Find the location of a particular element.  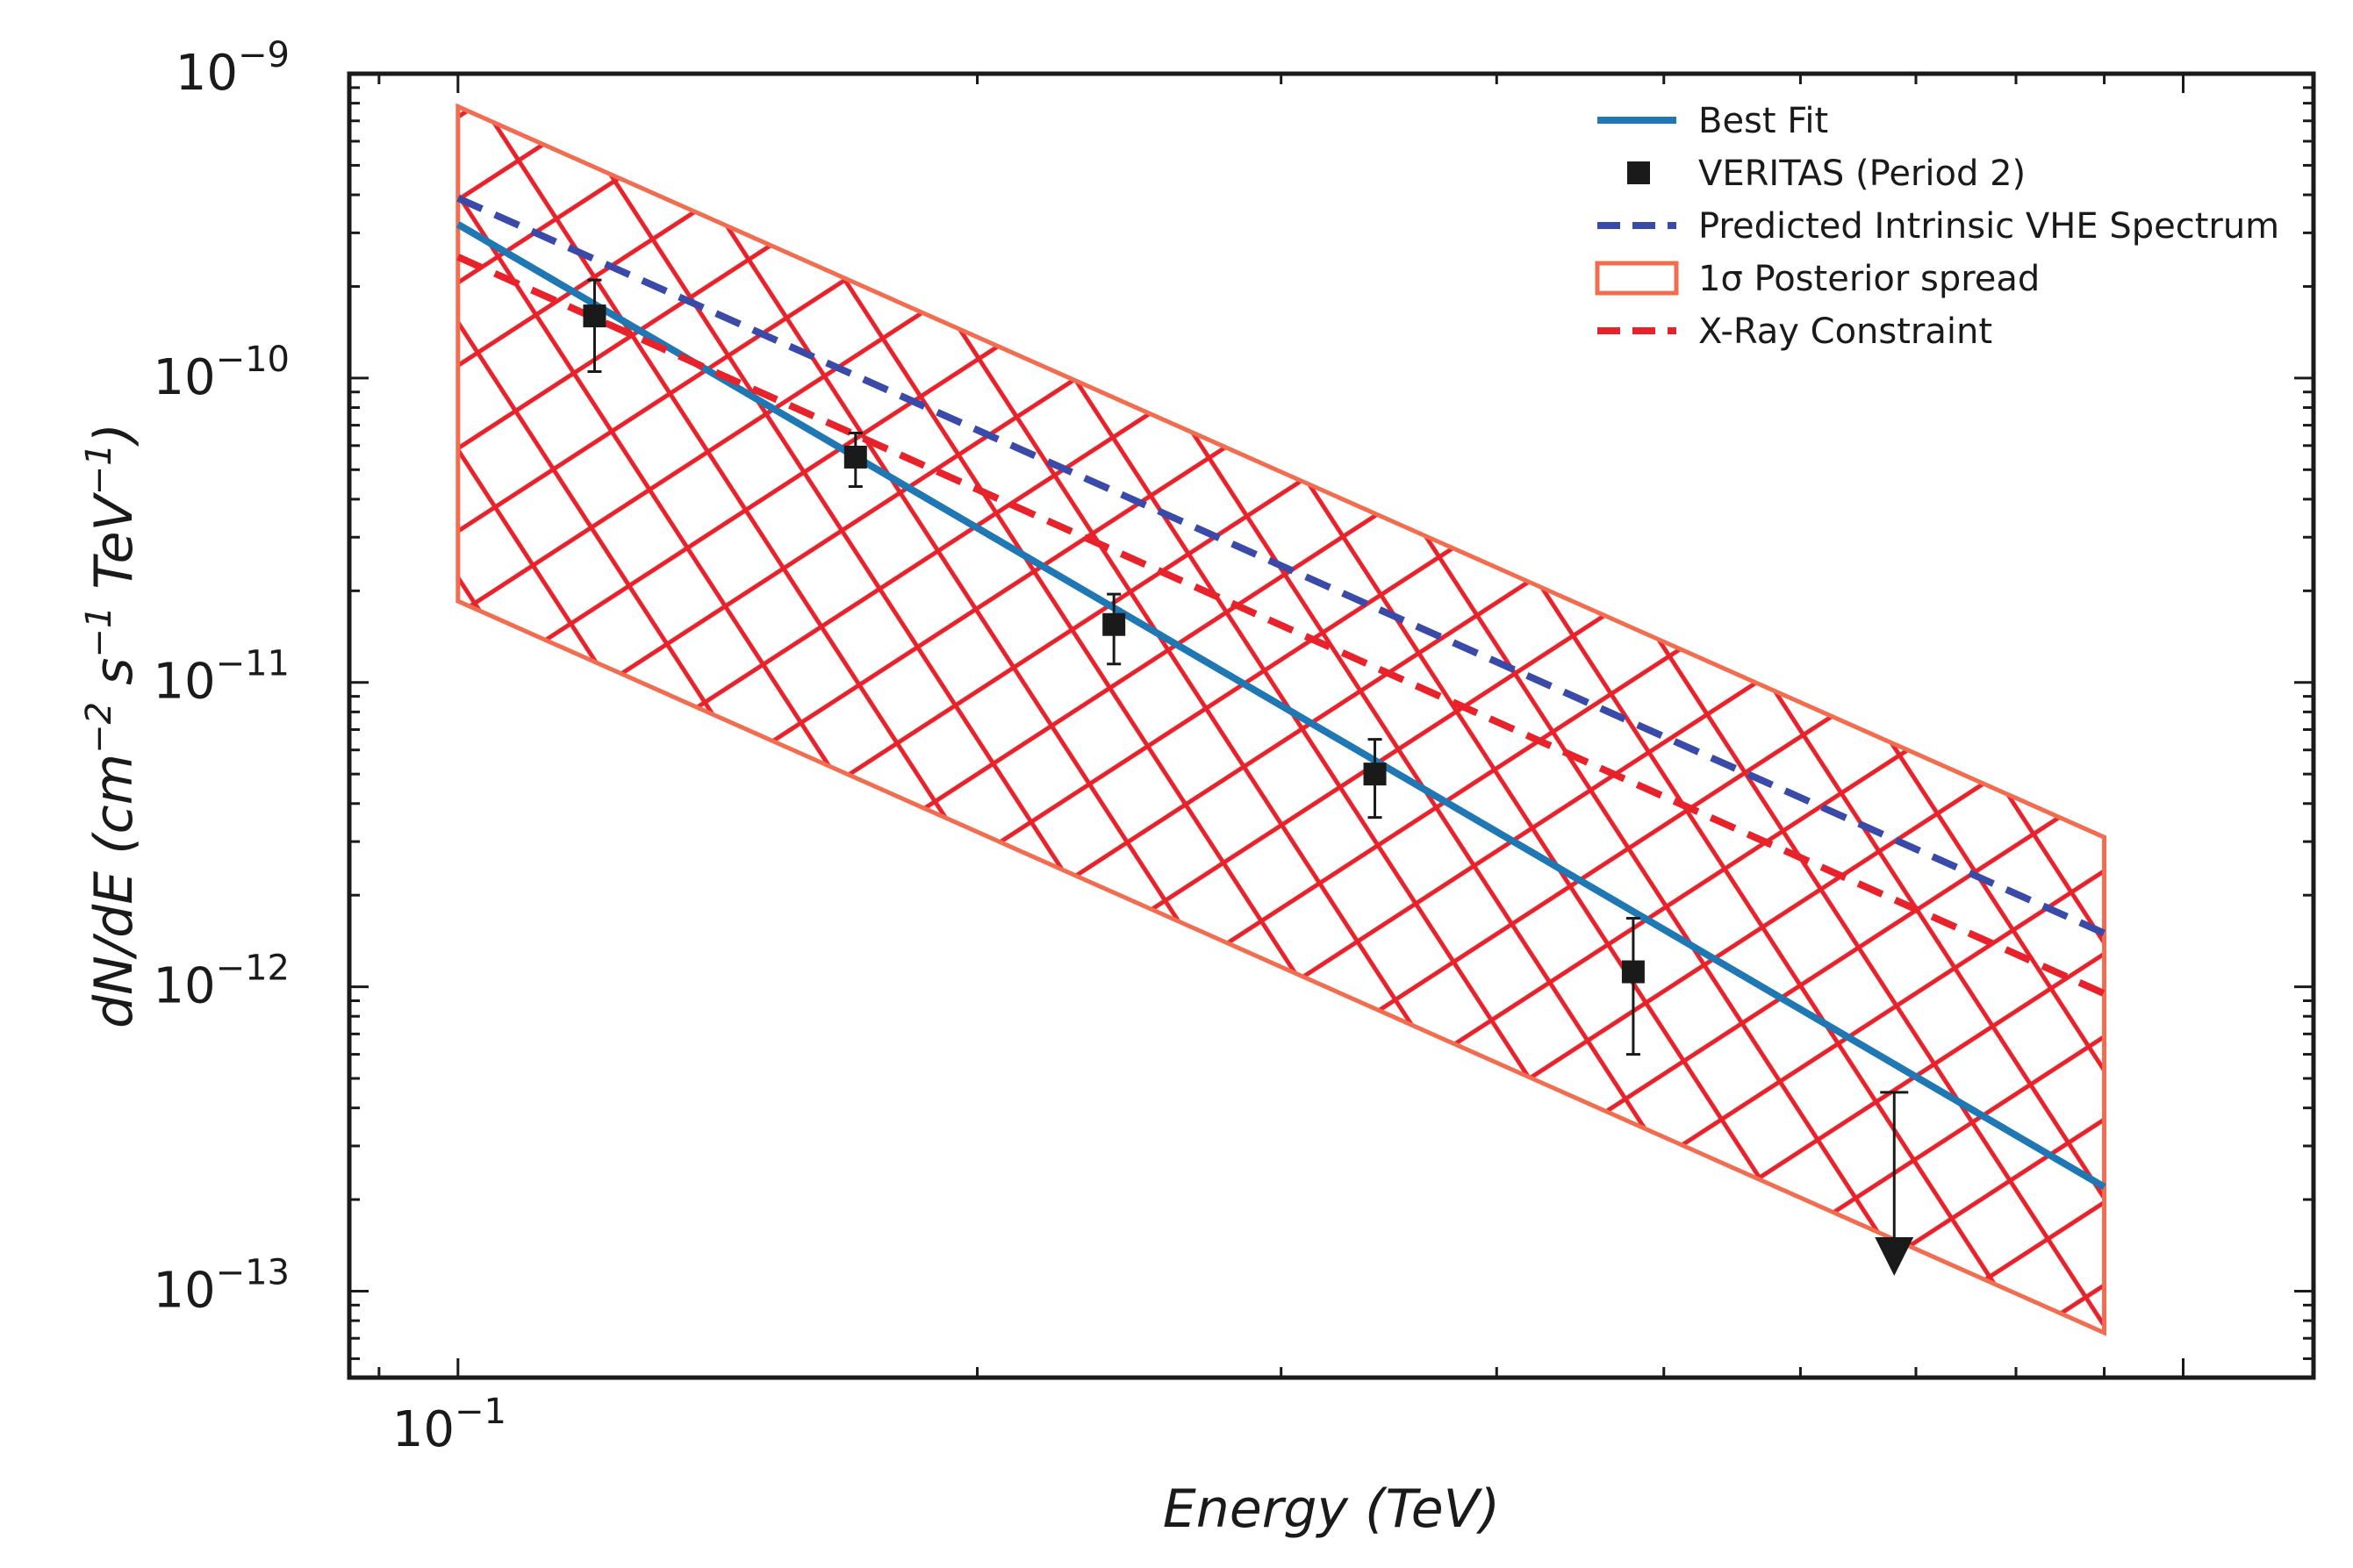

legend-label-5: X-Ray Constraint is located at coordinates (1845, 331).